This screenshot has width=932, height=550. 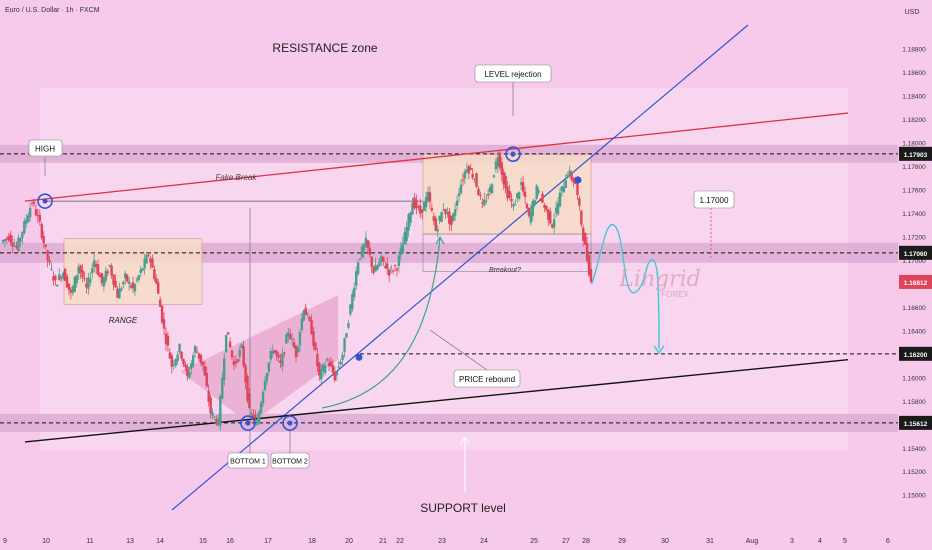 What do you see at coordinates (203, 541) in the screenshot?
I see `x-tick-label: 15` at bounding box center [203, 541].